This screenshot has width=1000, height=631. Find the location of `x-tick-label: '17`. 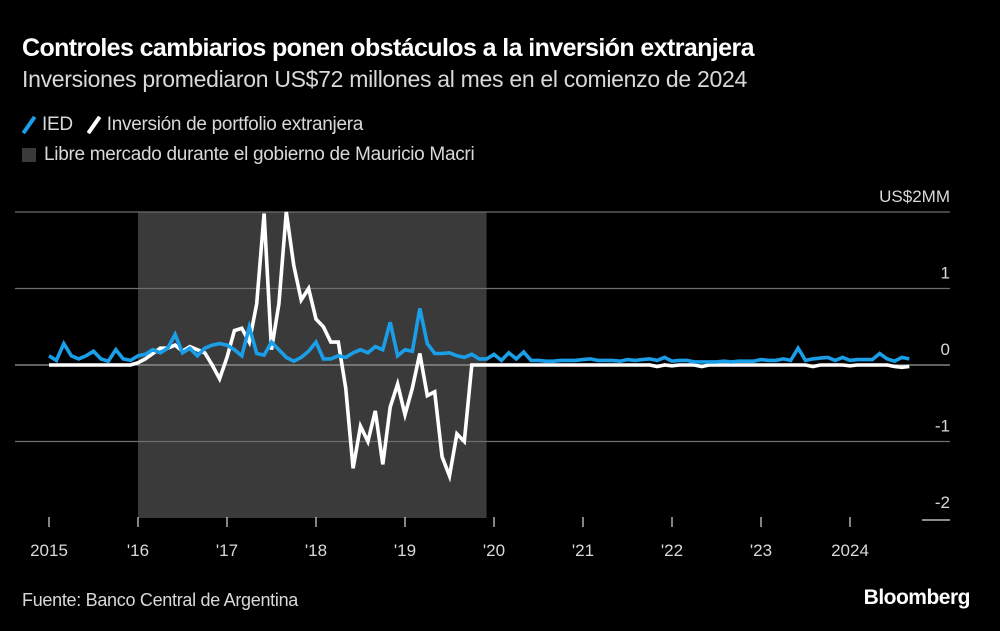

x-tick-label: '17 is located at coordinates (227, 550).